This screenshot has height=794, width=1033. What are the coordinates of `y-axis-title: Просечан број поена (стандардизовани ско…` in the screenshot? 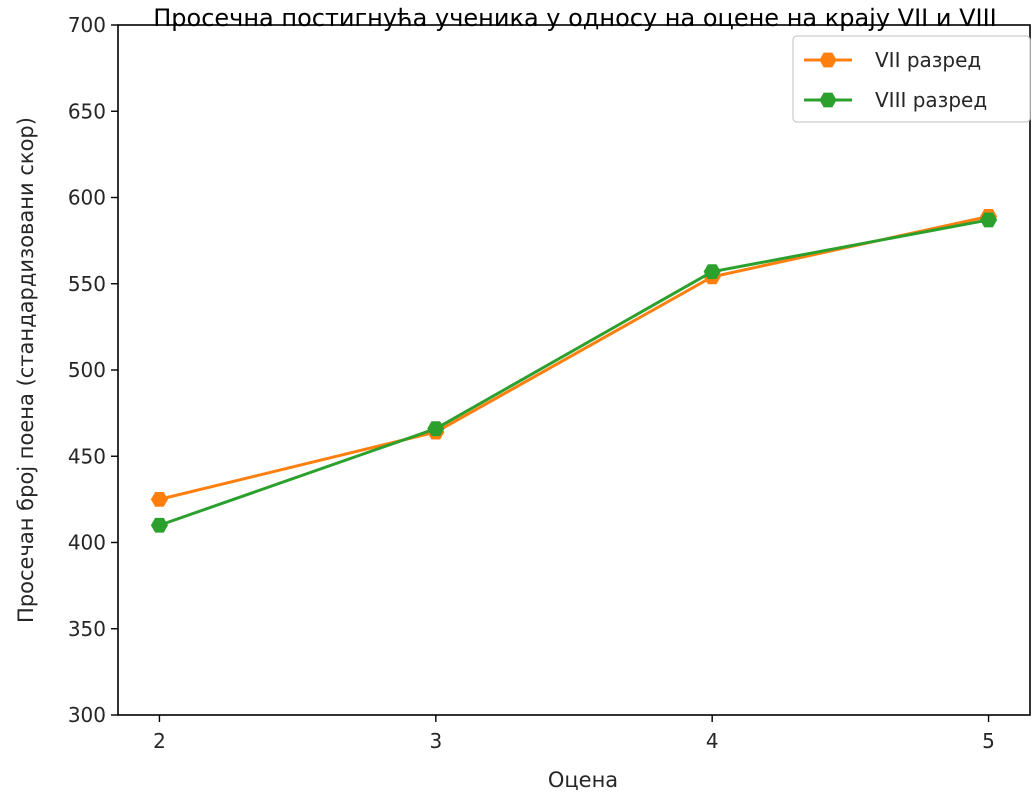 It's located at (26, 370).